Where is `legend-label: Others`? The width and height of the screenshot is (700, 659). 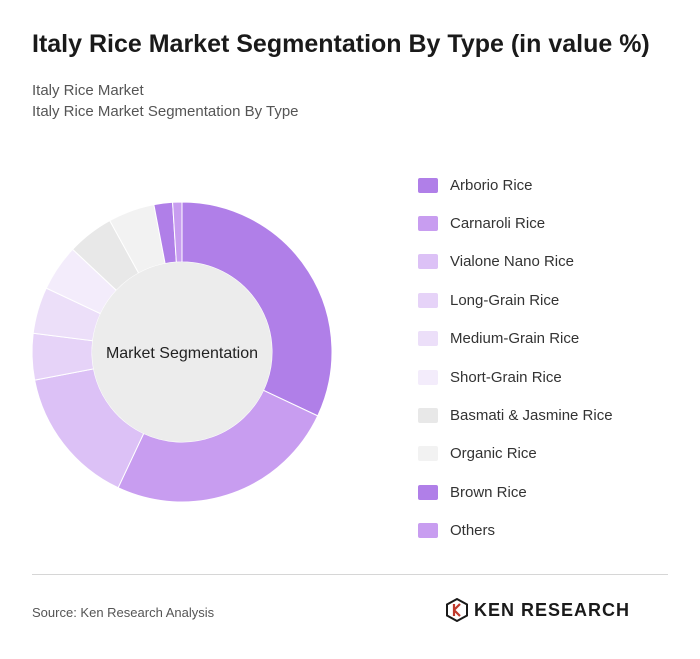 legend-label: Others is located at coordinates (473, 531).